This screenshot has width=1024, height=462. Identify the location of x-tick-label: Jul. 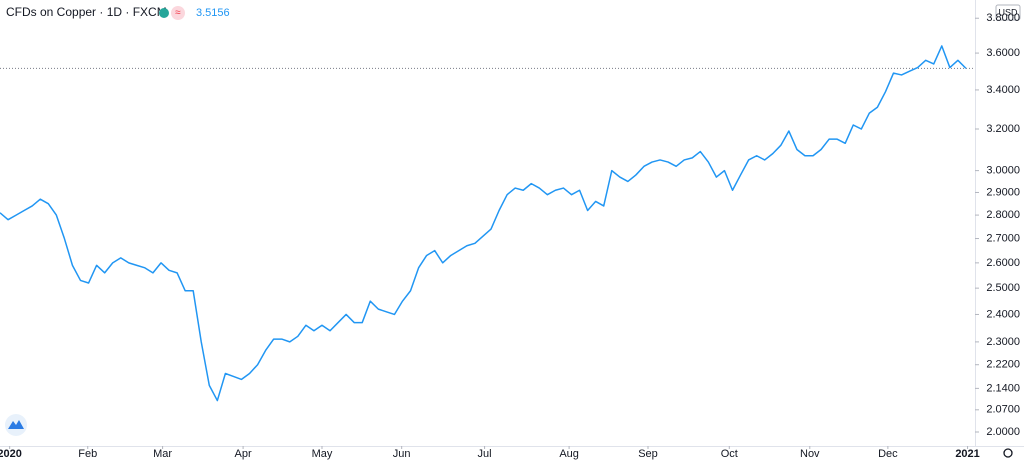
(485, 454).